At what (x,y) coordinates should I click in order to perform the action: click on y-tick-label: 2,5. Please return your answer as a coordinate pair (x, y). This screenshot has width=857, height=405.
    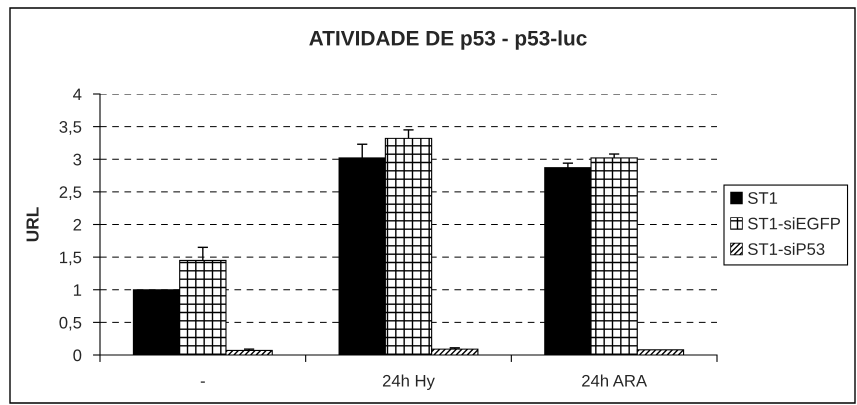
    Looking at the image, I should click on (71, 193).